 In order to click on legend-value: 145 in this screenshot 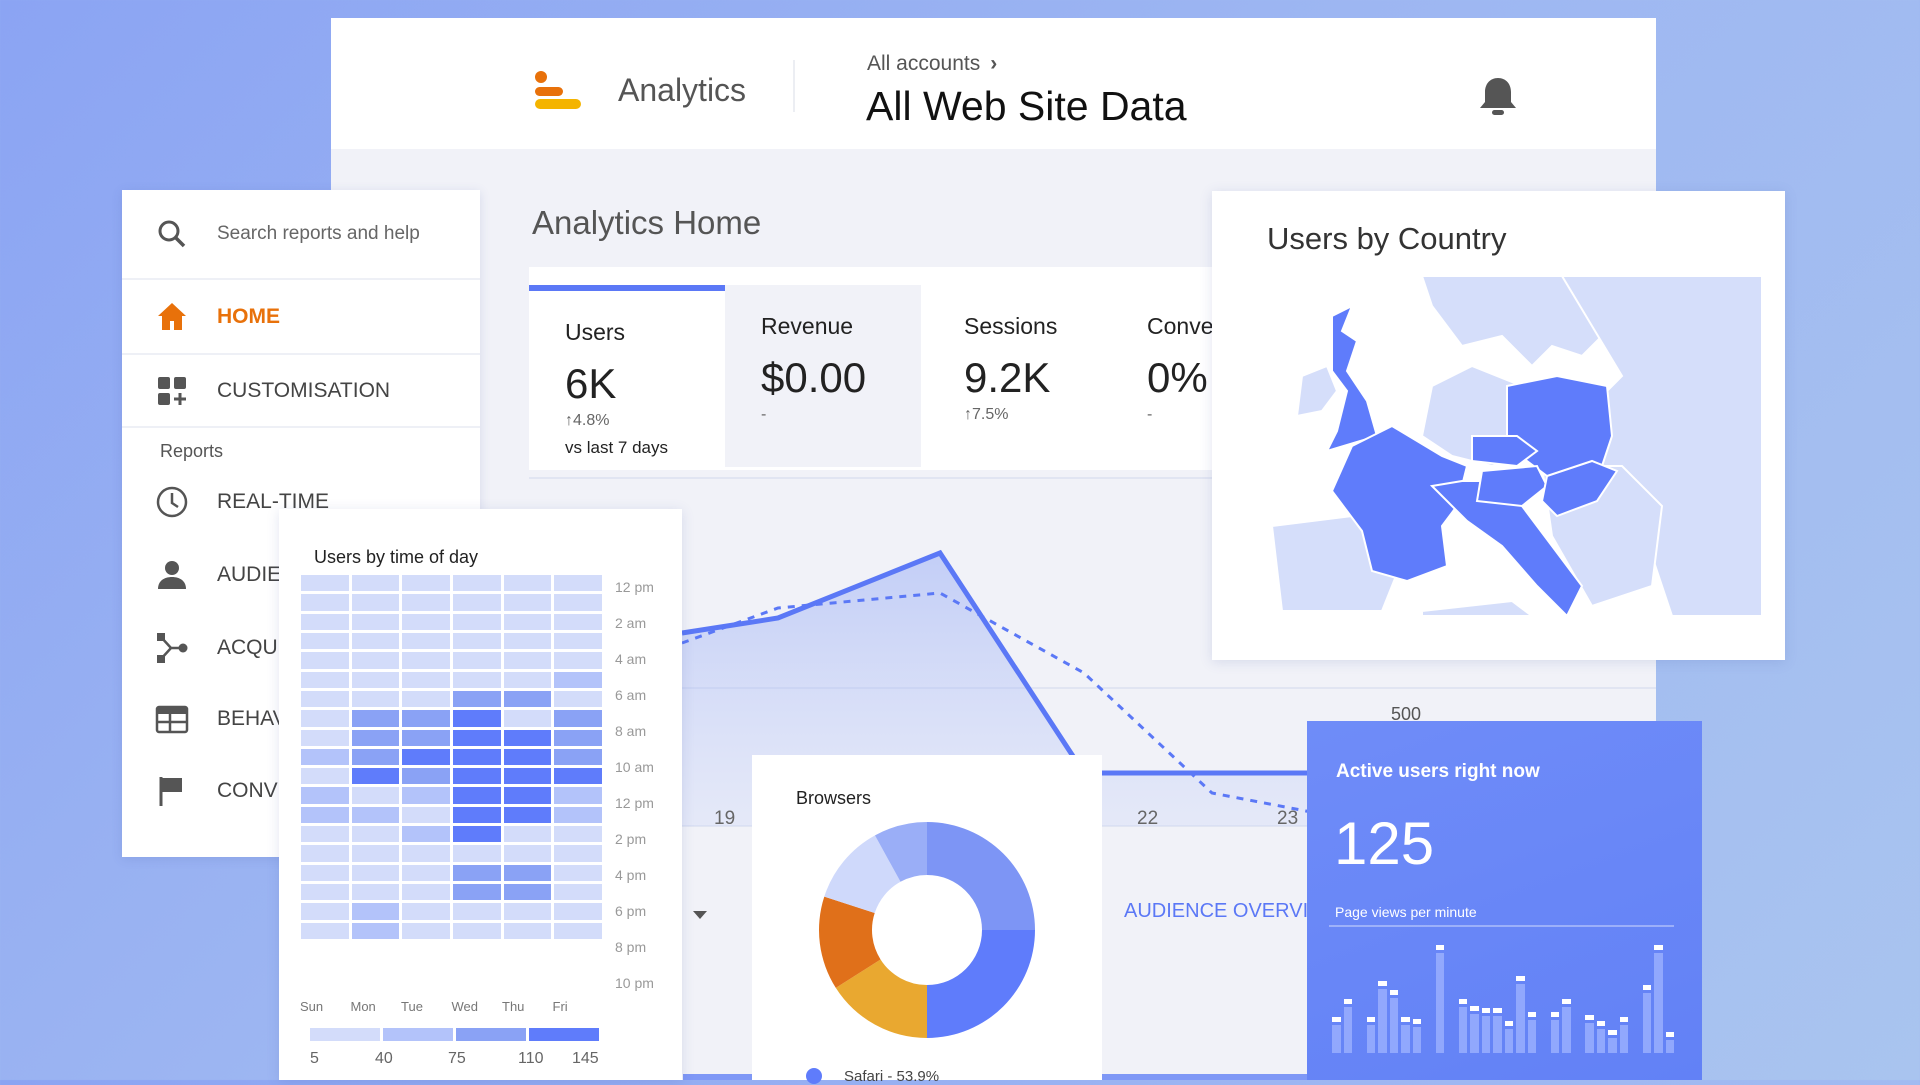, I will do `click(585, 1058)`.